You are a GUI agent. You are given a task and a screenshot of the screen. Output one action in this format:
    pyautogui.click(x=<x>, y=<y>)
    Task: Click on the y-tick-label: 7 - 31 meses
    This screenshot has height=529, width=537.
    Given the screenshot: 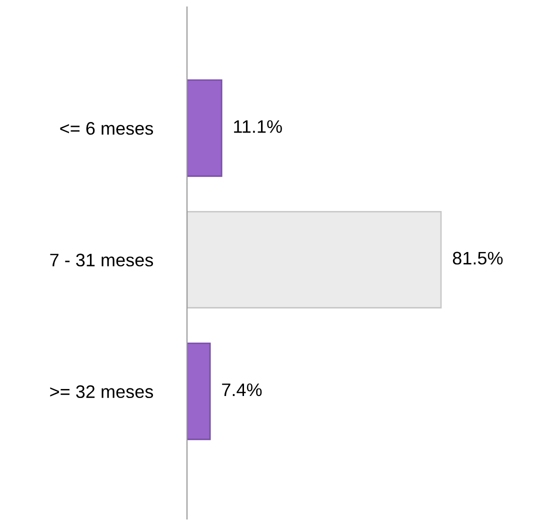 What is the action you would take?
    pyautogui.click(x=102, y=260)
    